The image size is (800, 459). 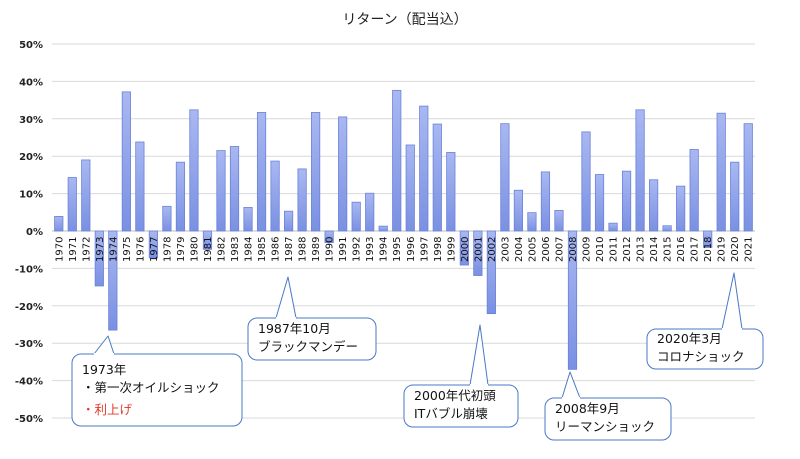 What do you see at coordinates (151, 387) in the screenshot?
I see `callout-text: ・第一次オイルショック` at bounding box center [151, 387].